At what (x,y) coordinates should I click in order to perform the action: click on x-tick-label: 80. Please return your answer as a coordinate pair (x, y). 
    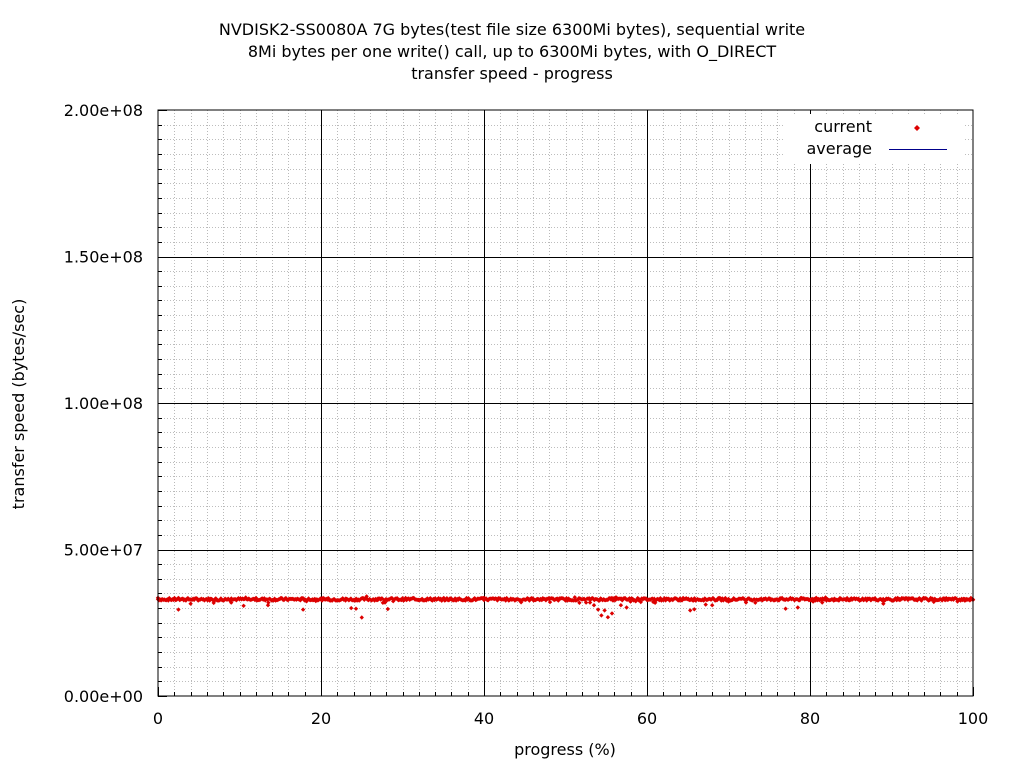
    Looking at the image, I should click on (810, 718).